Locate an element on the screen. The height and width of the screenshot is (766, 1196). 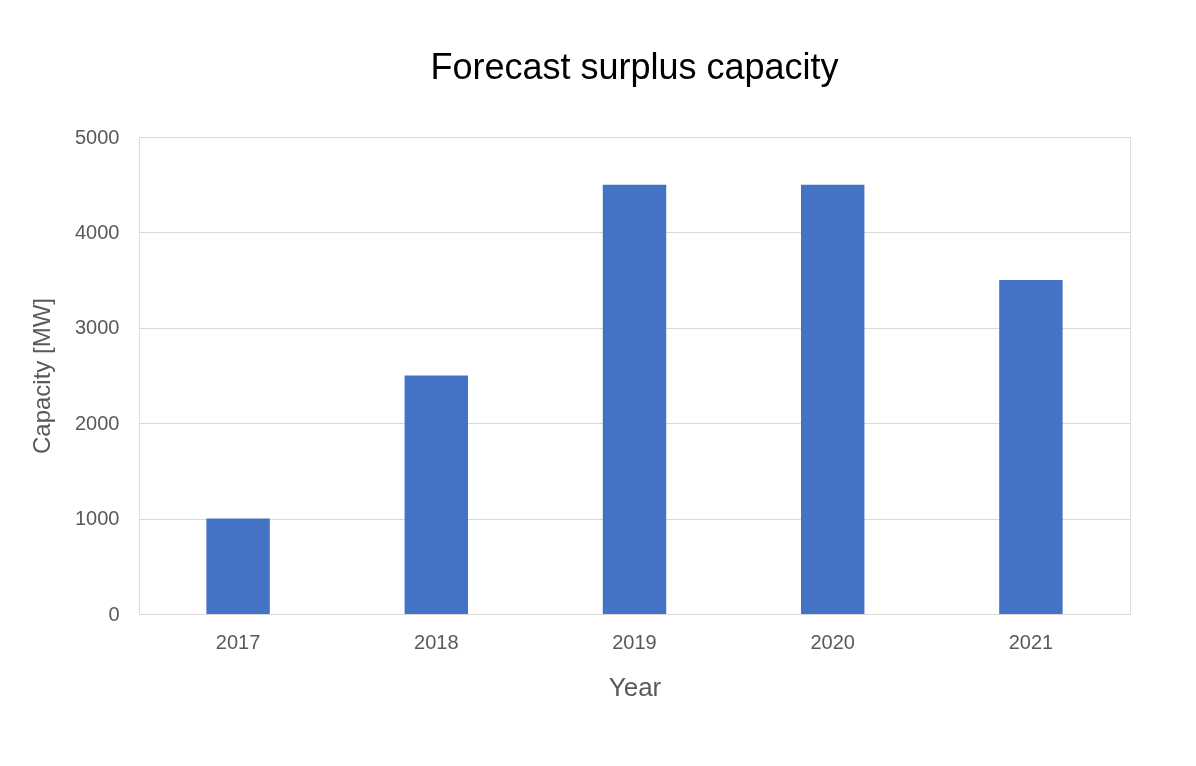
x-tick-label: 2020 is located at coordinates (832, 641).